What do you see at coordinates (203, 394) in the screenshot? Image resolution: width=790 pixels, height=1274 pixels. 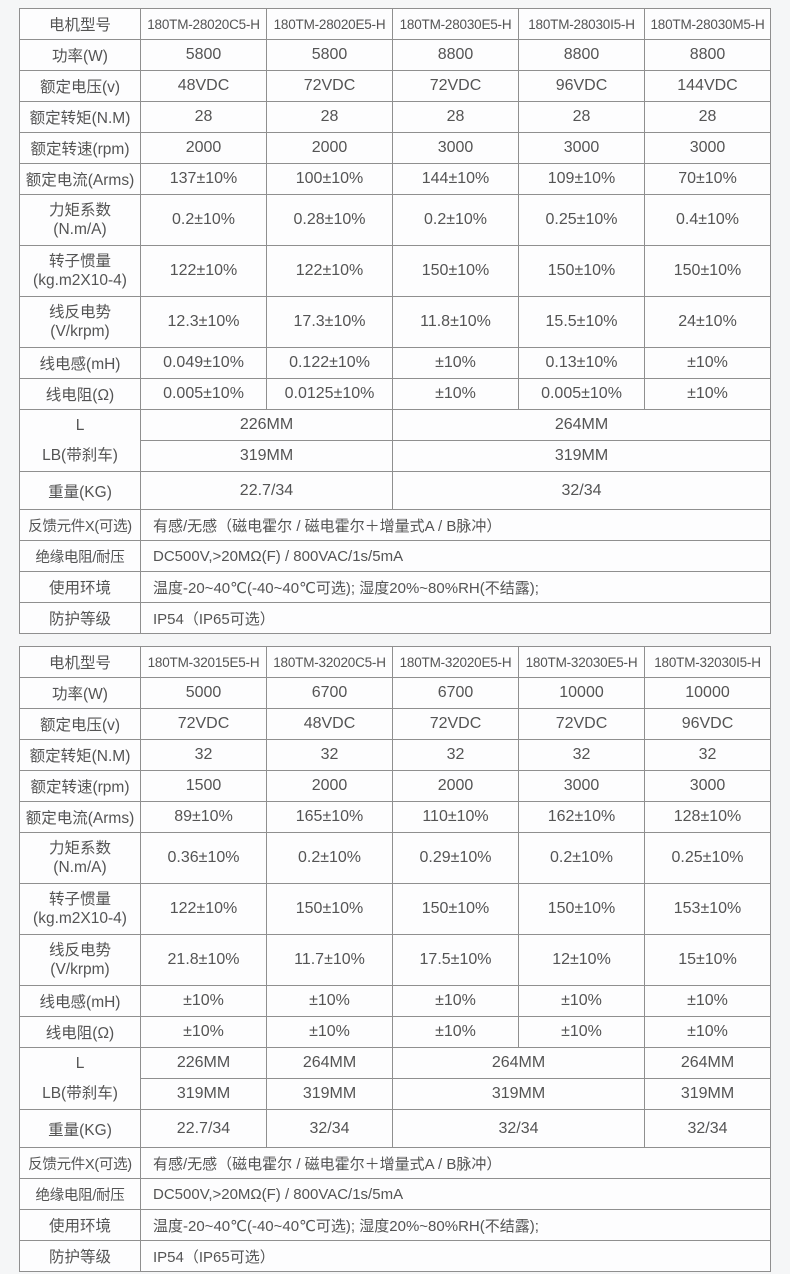 I see `spec-value-cell: 0.005±10%` at bounding box center [203, 394].